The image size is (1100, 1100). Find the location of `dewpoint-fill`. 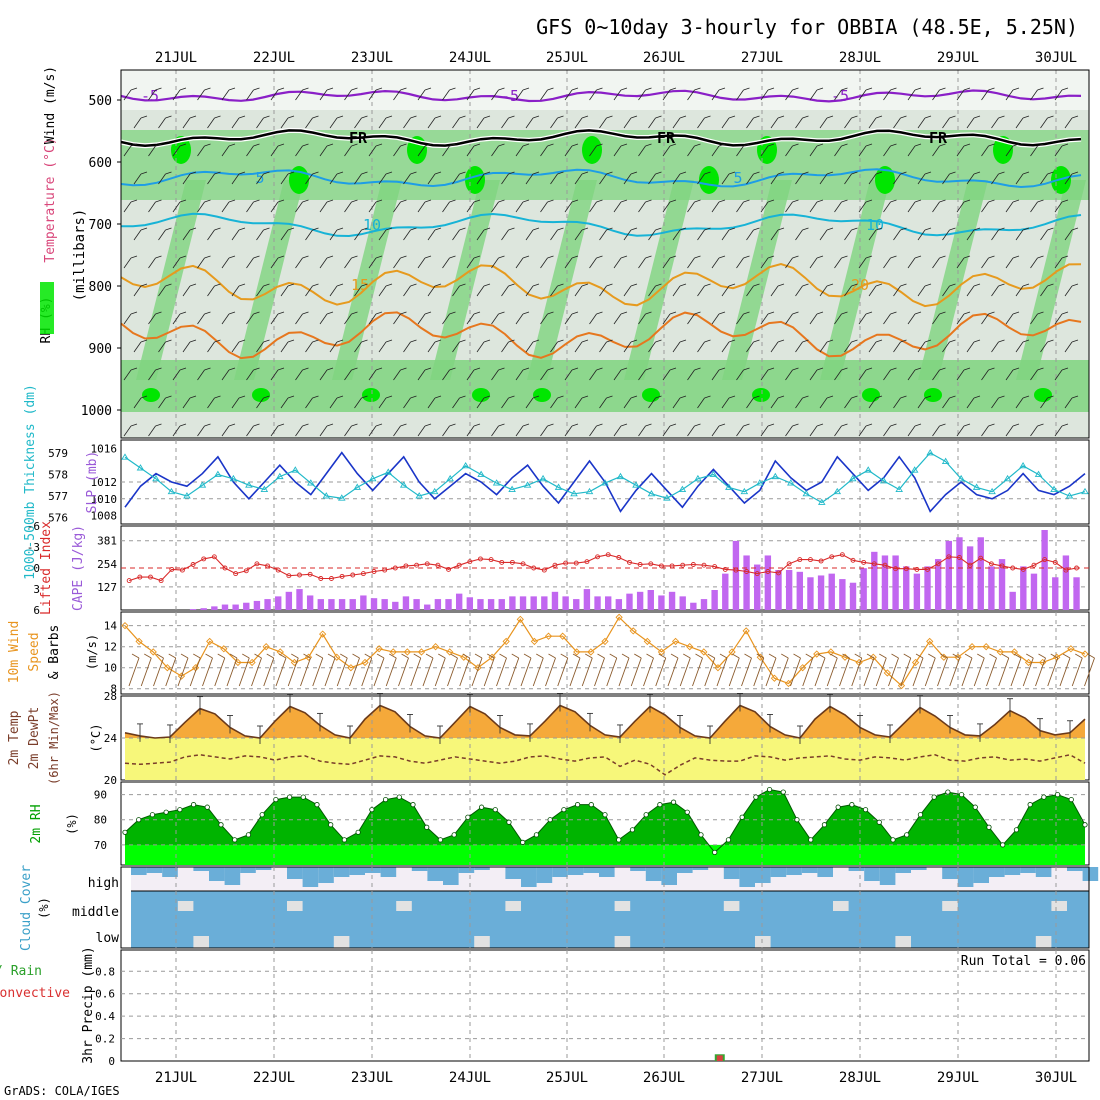

dewpoint-fill is located at coordinates (605, 759).